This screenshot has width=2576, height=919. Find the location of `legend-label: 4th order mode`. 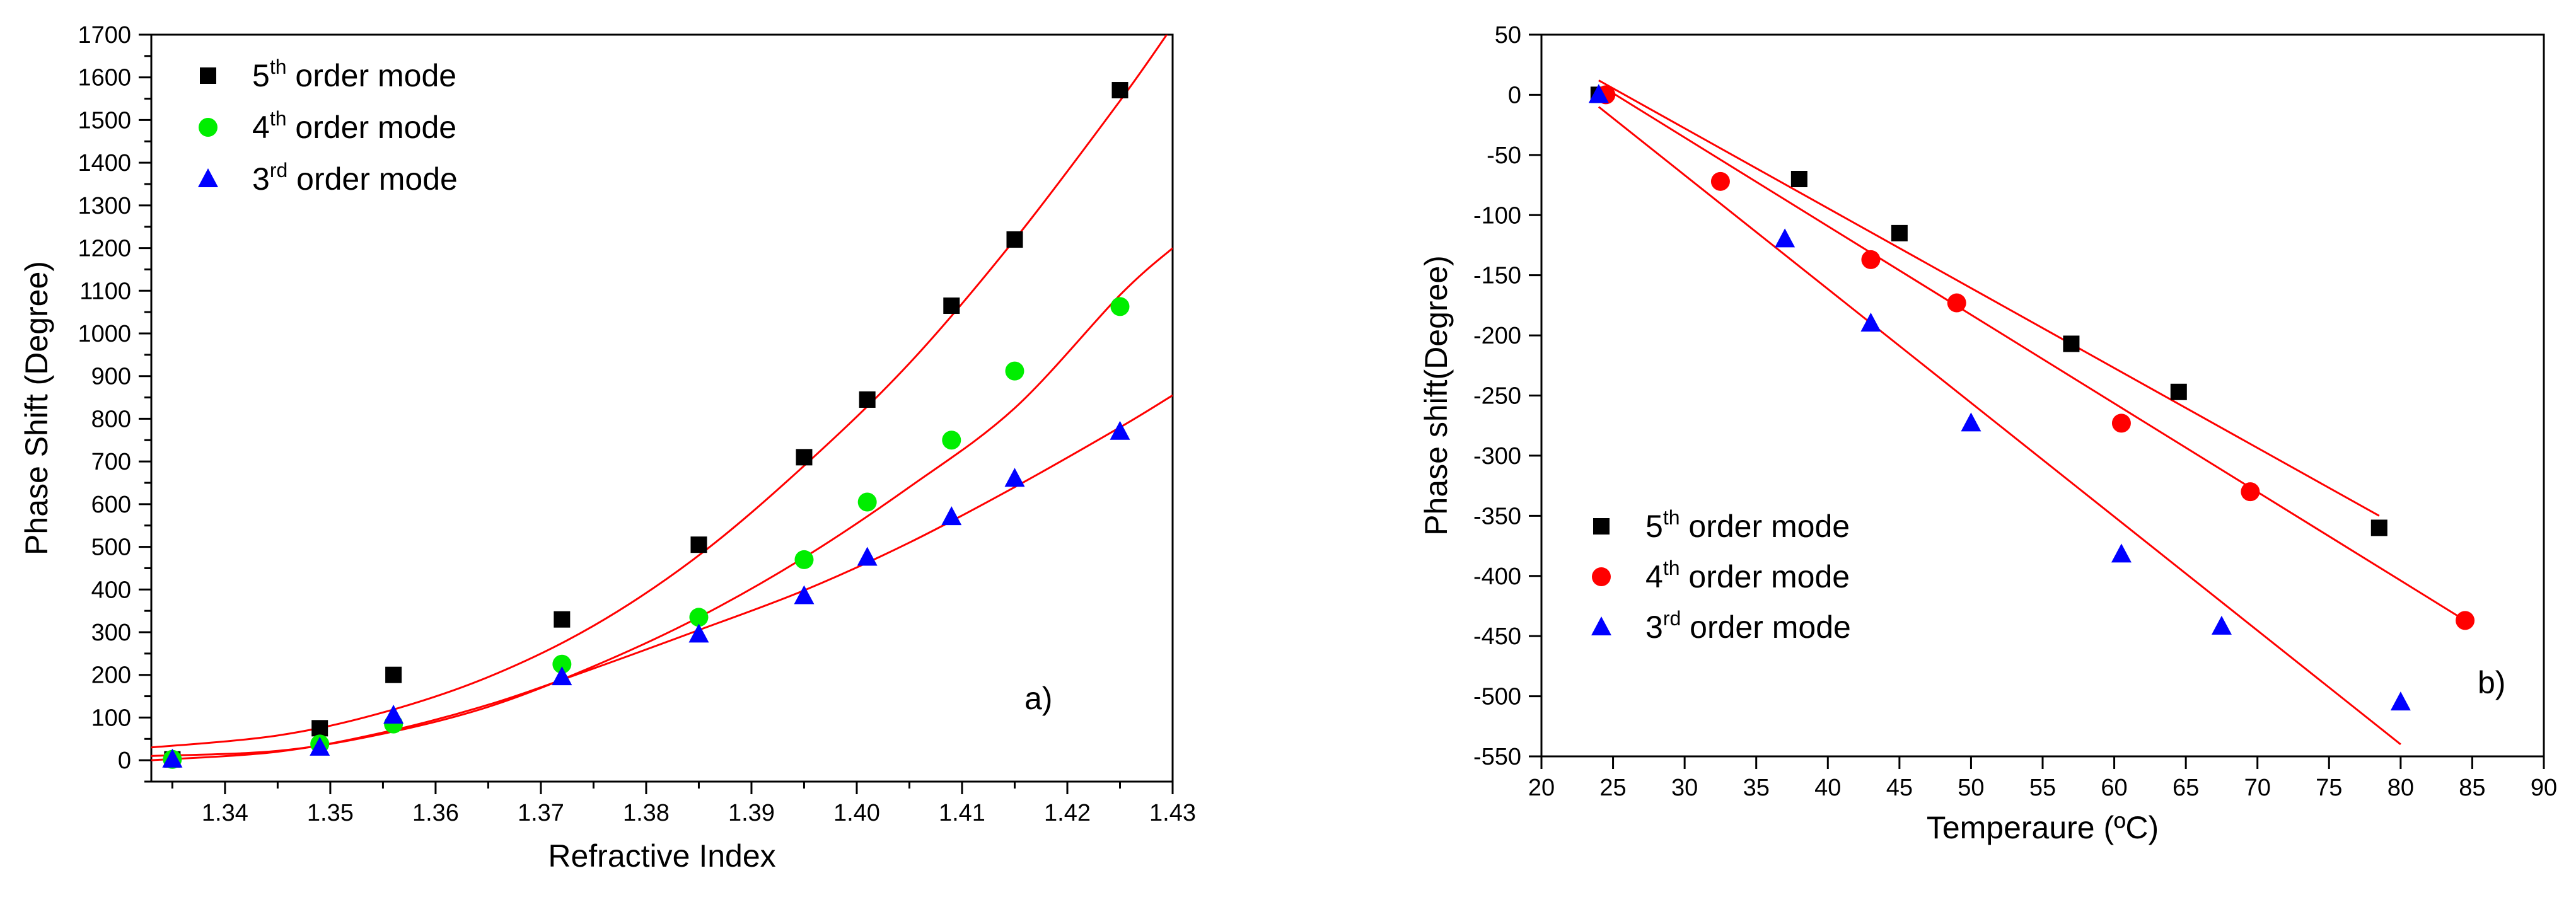

legend-label: 4th order mode is located at coordinates (354, 126).